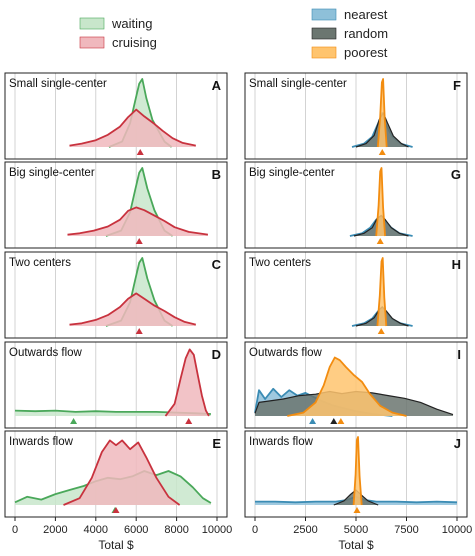 The height and width of the screenshot is (556, 475). I want to click on x-axis-left: 0 2000 4000 6000 8000 10000 Total $, so click(122, 534).